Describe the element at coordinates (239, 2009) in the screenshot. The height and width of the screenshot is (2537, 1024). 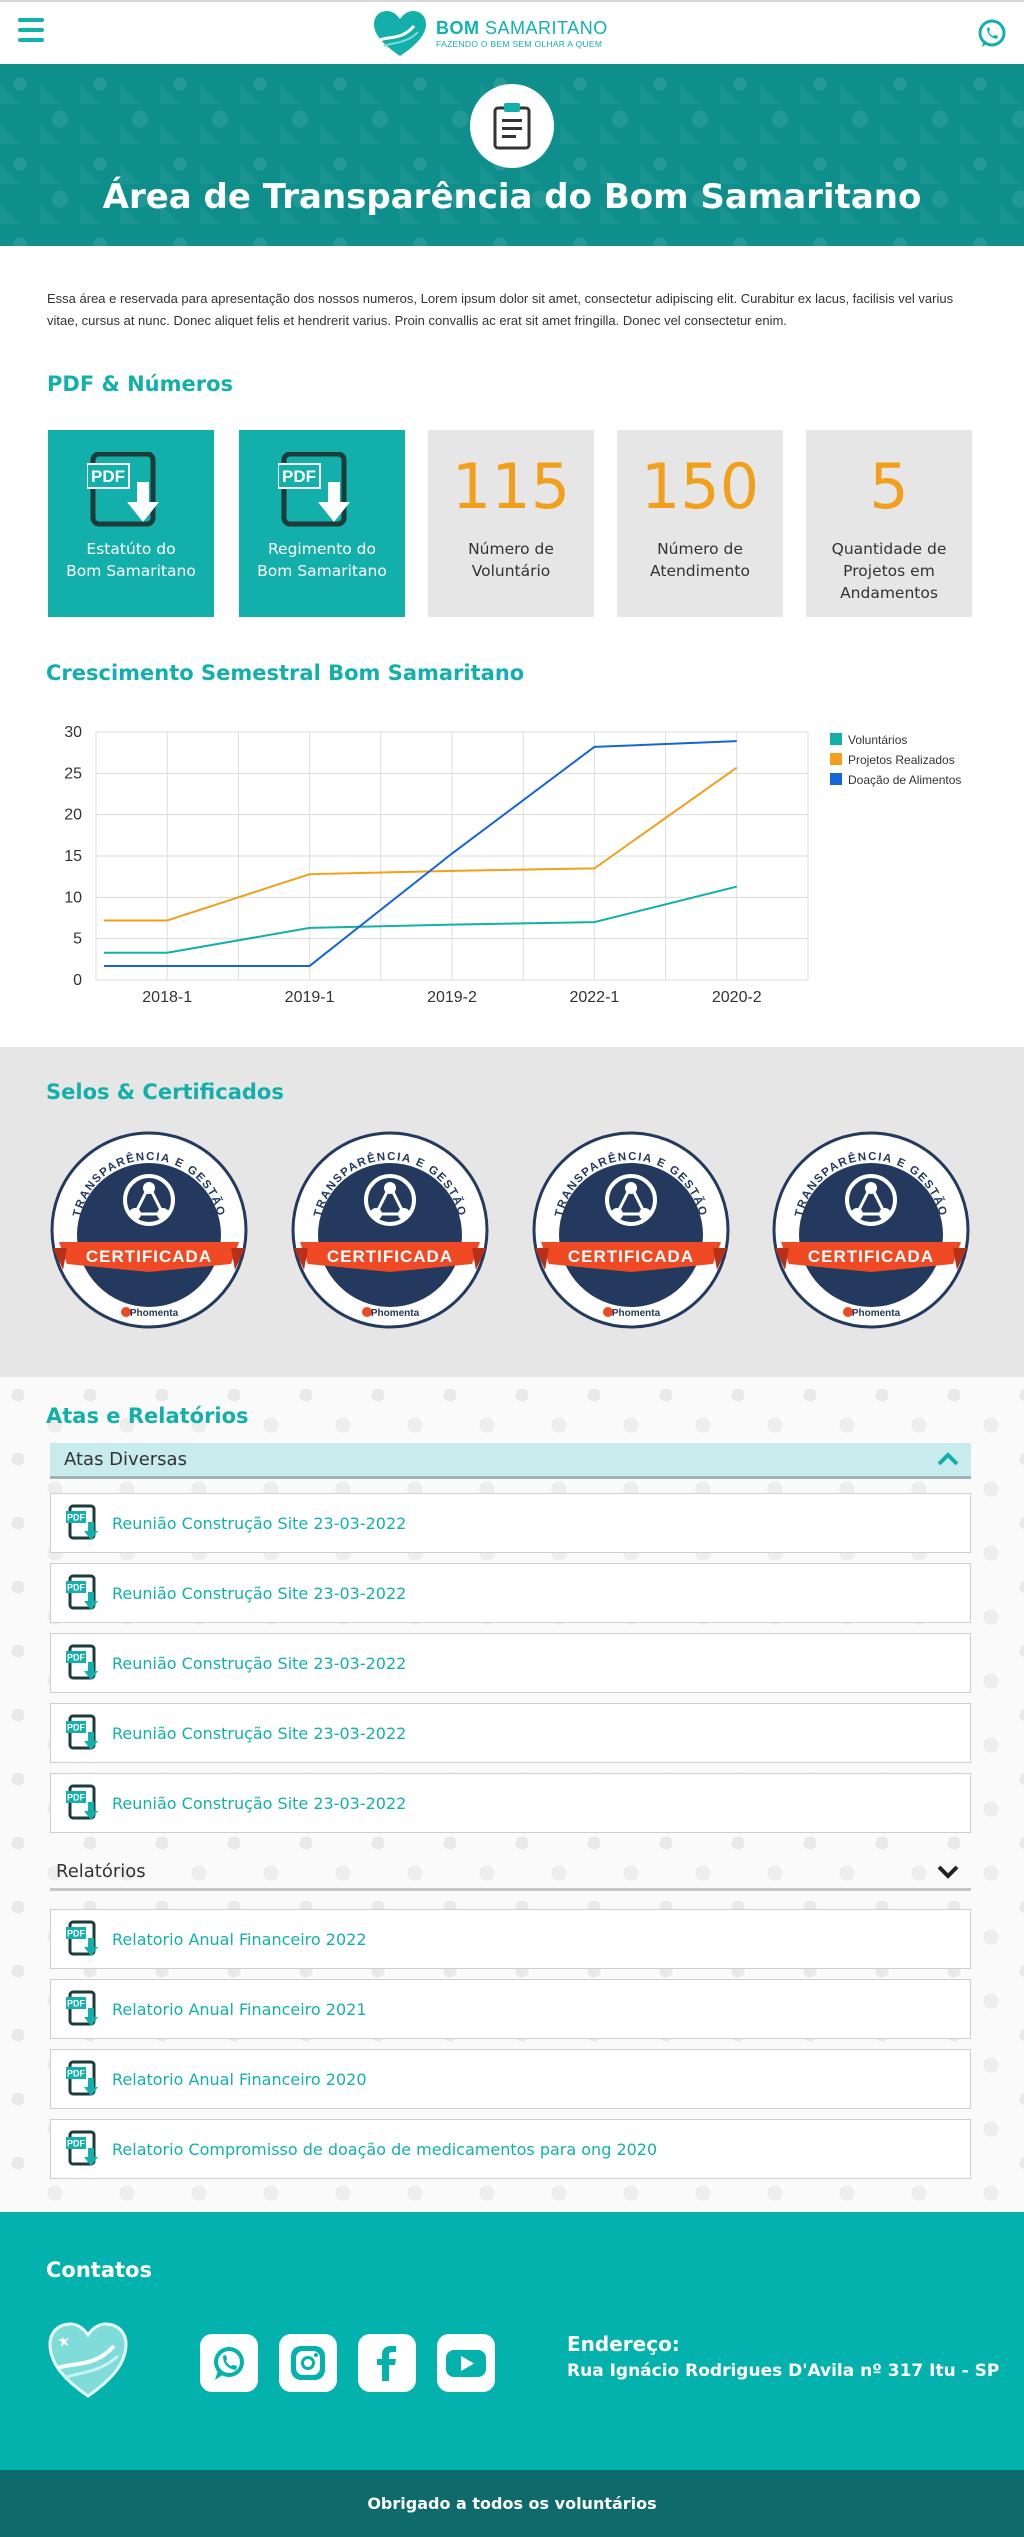
I see `document-link: Relatorio Anual Financeiro 2021` at that location.